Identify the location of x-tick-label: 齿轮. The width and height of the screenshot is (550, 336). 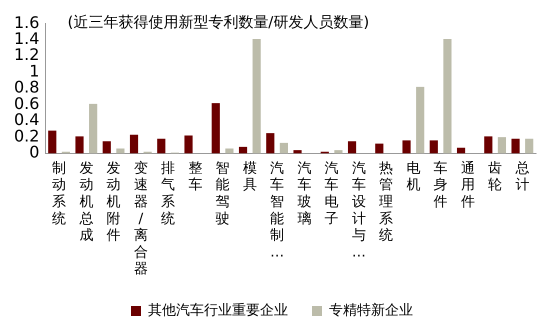
(495, 177).